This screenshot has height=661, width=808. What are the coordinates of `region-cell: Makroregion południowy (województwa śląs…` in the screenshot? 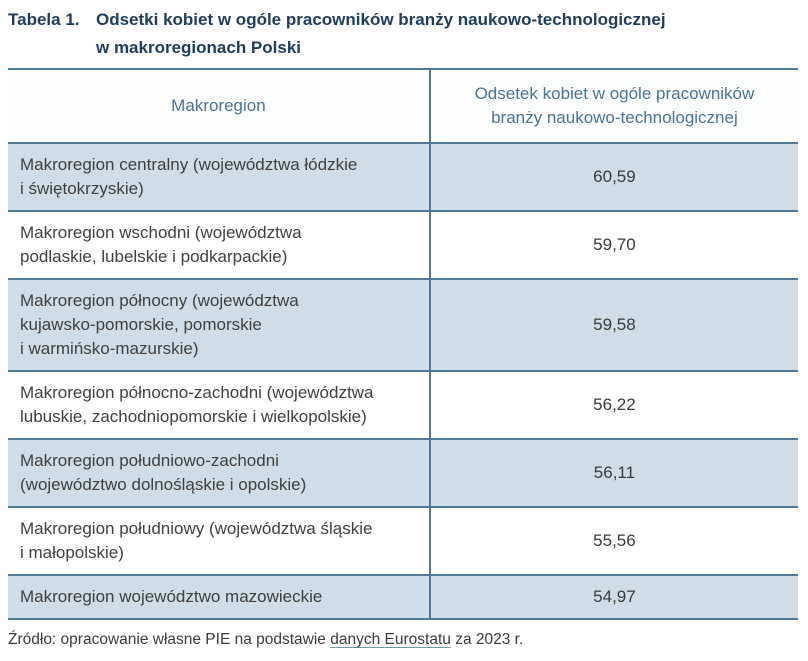 It's located at (219, 541).